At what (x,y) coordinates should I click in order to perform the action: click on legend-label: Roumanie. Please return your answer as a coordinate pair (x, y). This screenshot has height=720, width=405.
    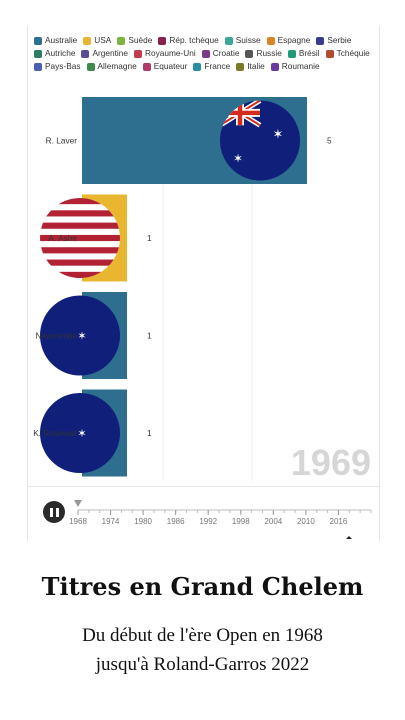
    Looking at the image, I should click on (300, 66).